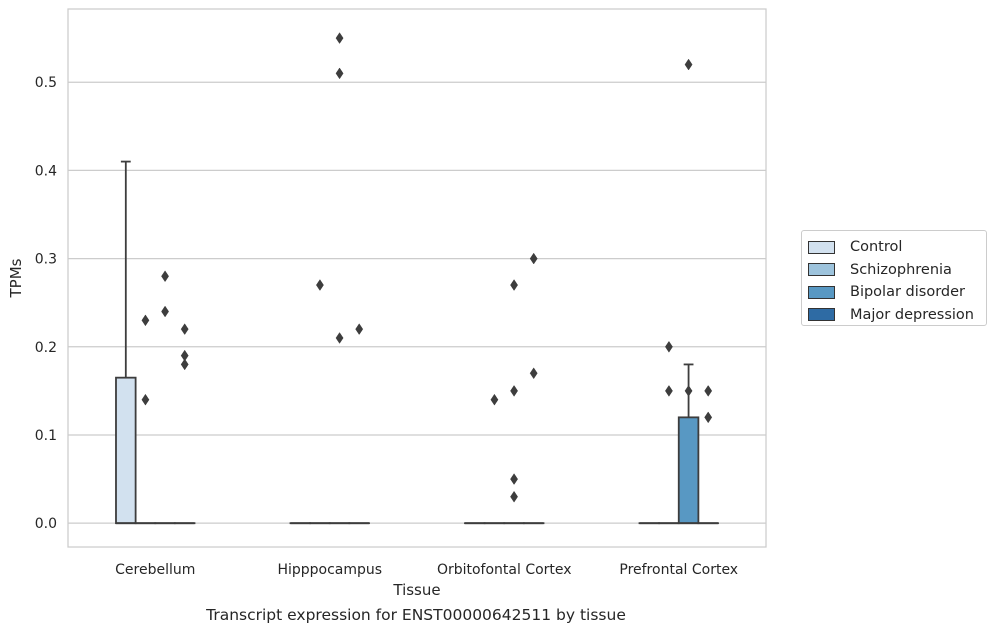 This screenshot has width=997, height=634. I want to click on x-tick-label: Cerebellum, so click(155, 570).